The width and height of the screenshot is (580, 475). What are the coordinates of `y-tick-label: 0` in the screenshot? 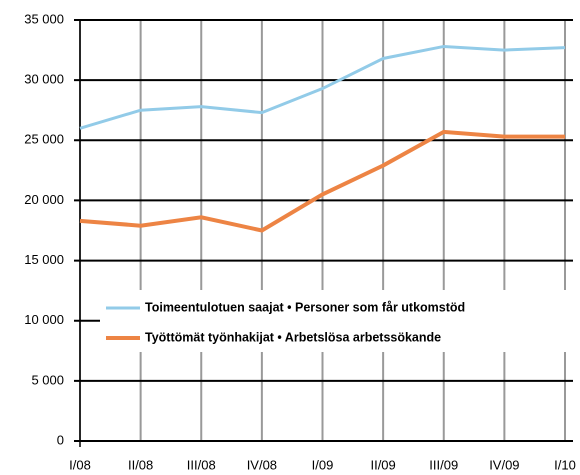 It's located at (60, 439).